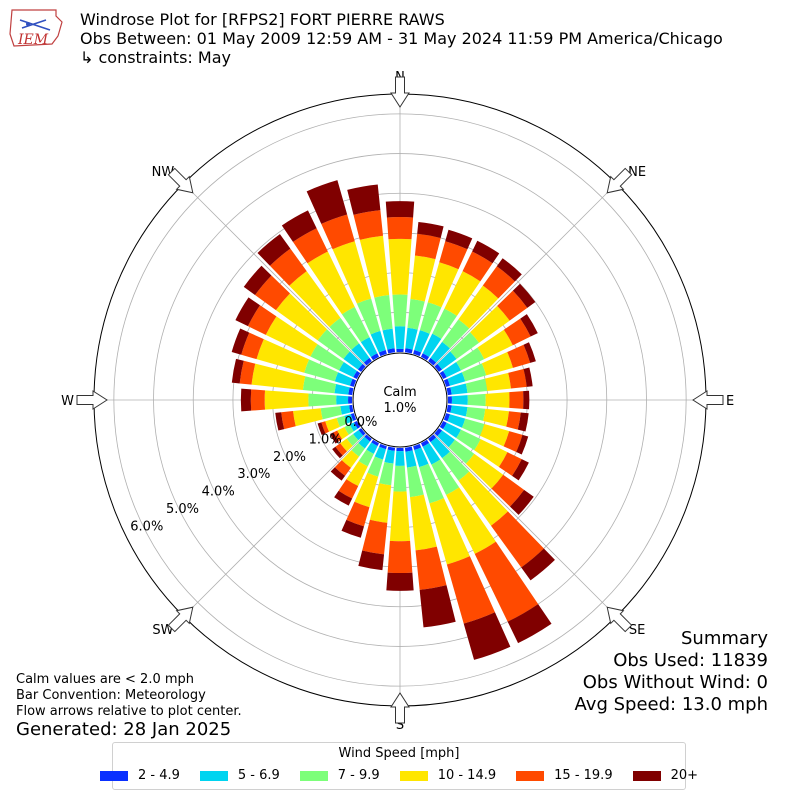 This screenshot has width=800, height=800. What do you see at coordinates (399, 408) in the screenshot?
I see `calm-value: 1.0%` at bounding box center [399, 408].